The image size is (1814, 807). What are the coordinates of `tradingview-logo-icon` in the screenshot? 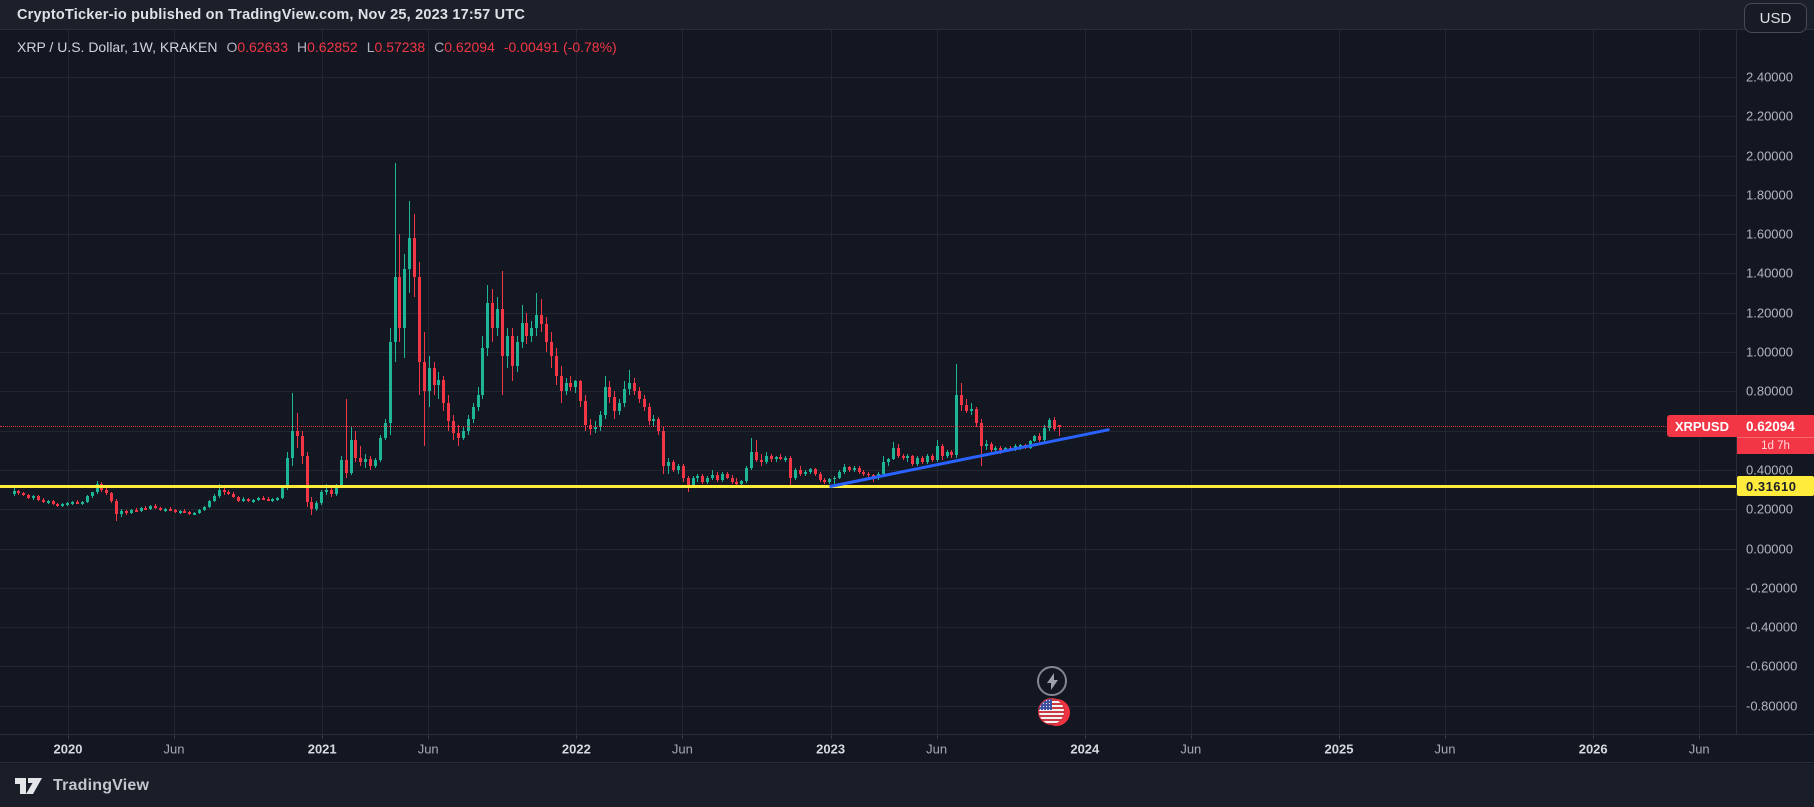 It's located at (29, 786).